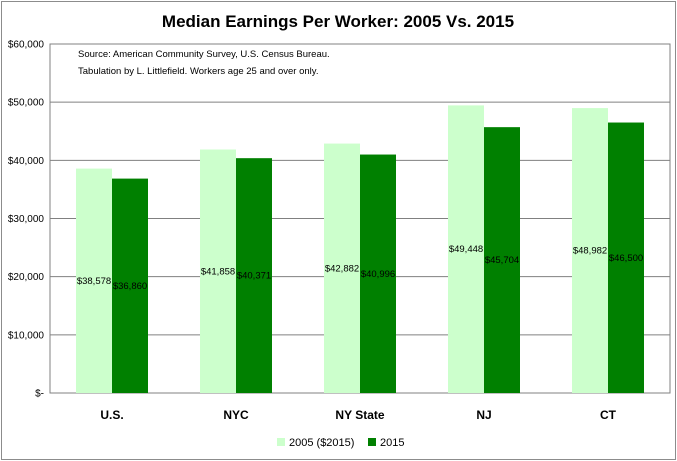 Image resolution: width=677 pixels, height=461 pixels. I want to click on bar-nj-2005, so click(466, 249).